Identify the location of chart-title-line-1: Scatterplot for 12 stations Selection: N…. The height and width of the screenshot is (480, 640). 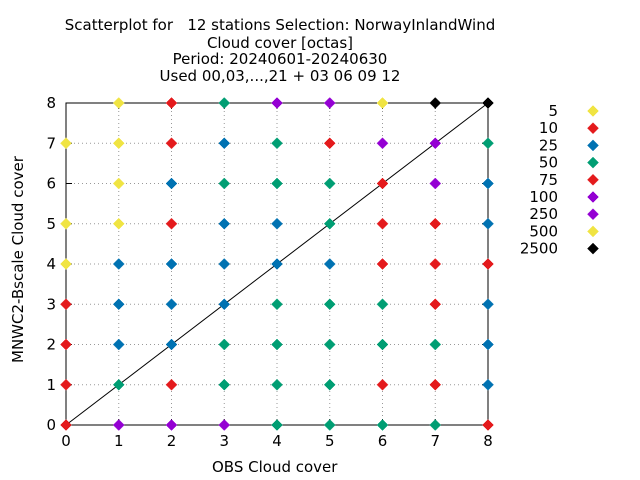
(280, 25).